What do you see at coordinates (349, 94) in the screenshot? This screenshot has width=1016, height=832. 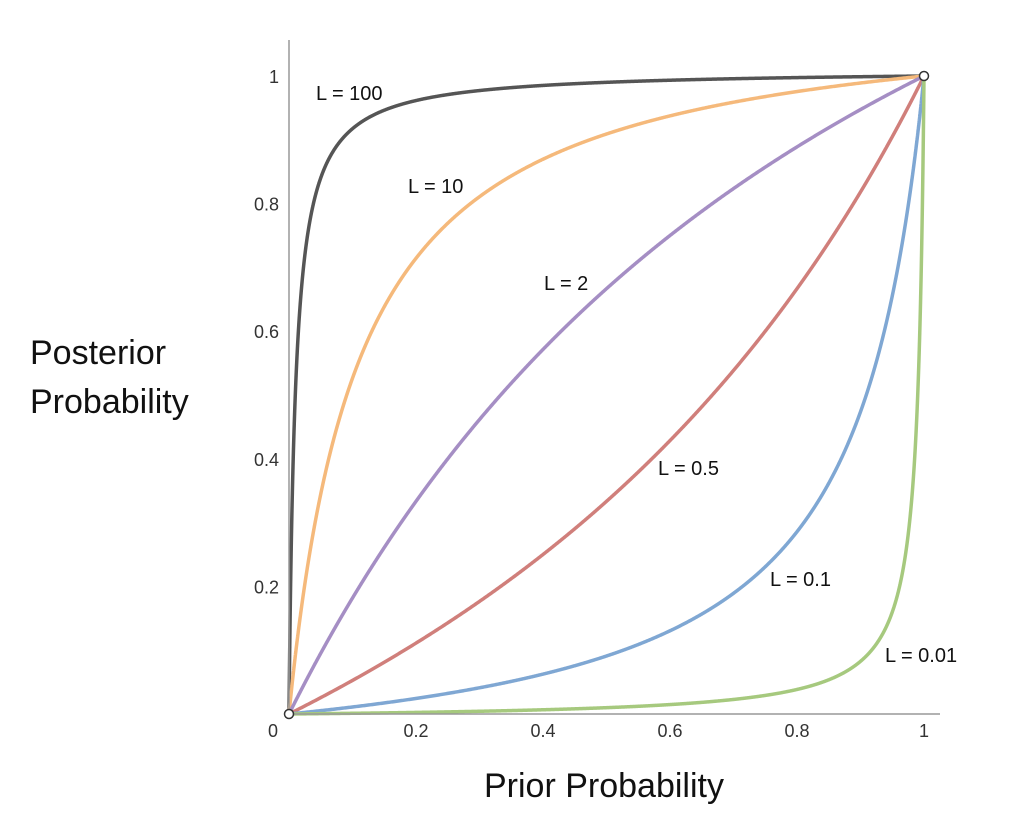 I see `curve-label-l-100: L = 100` at bounding box center [349, 94].